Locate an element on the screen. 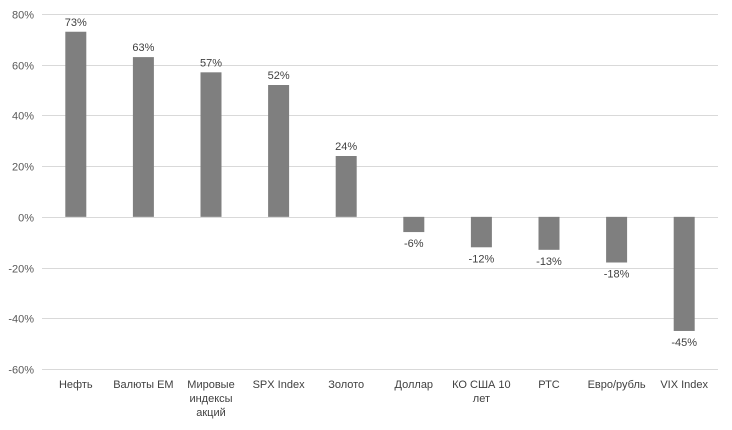 The height and width of the screenshot is (430, 732). data-label: -6% is located at coordinates (414, 244).